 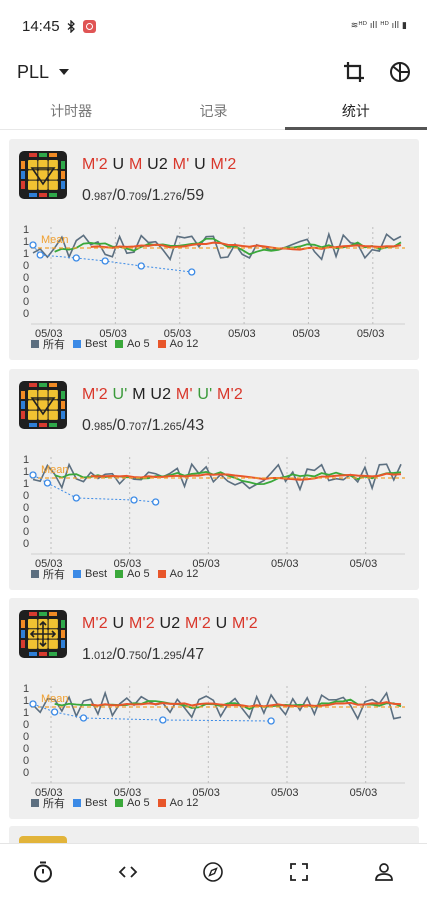 What do you see at coordinates (89, 26) in the screenshot?
I see `vpn-icon` at bounding box center [89, 26].